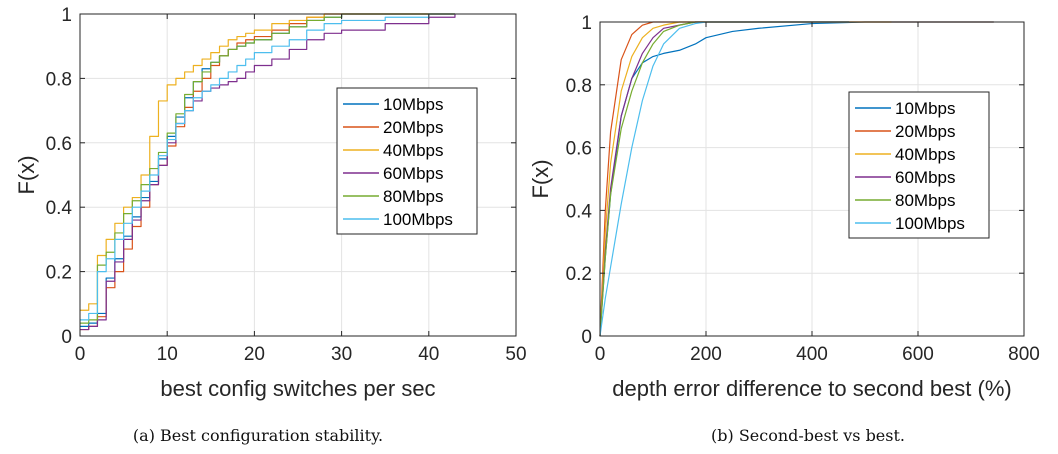 This screenshot has width=1058, height=454. I want to click on x-tick-label: 400, so click(812, 354).